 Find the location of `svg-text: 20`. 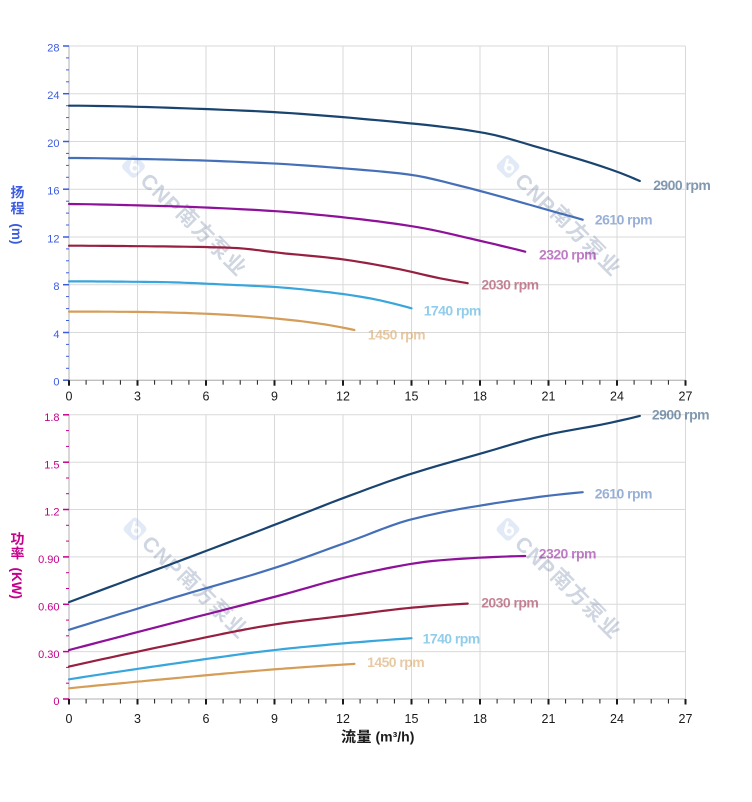

svg-text: 20 is located at coordinates (53, 144).